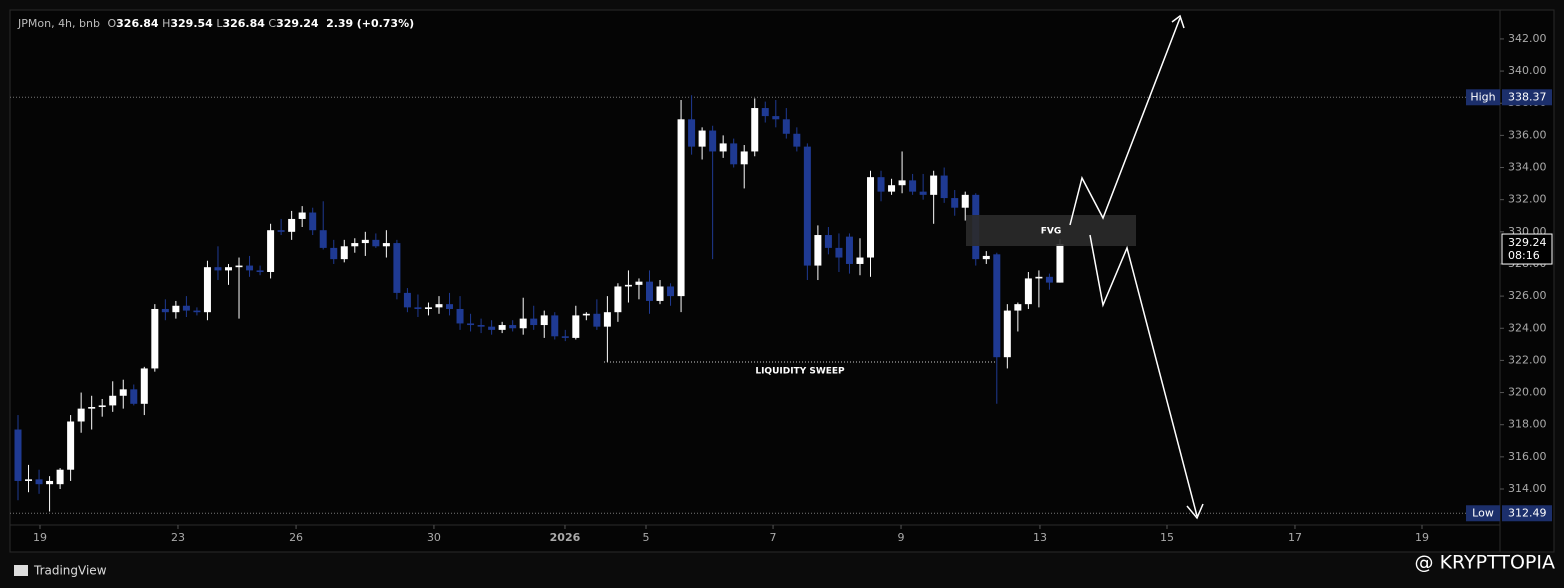 The height and width of the screenshot is (588, 1564). Describe the element at coordinates (1167, 537) in the screenshot. I see `x-tick-label: 15` at that location.